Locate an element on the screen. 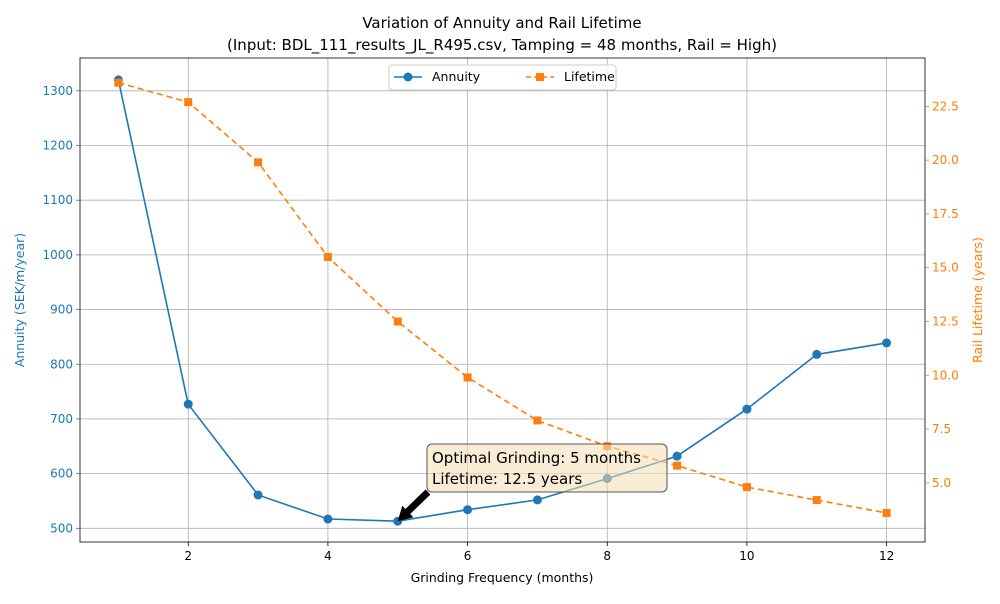 This screenshot has height=604, width=1000. chart-title: Variation of Annuity and Rail Lifetime is located at coordinates (501, 23).